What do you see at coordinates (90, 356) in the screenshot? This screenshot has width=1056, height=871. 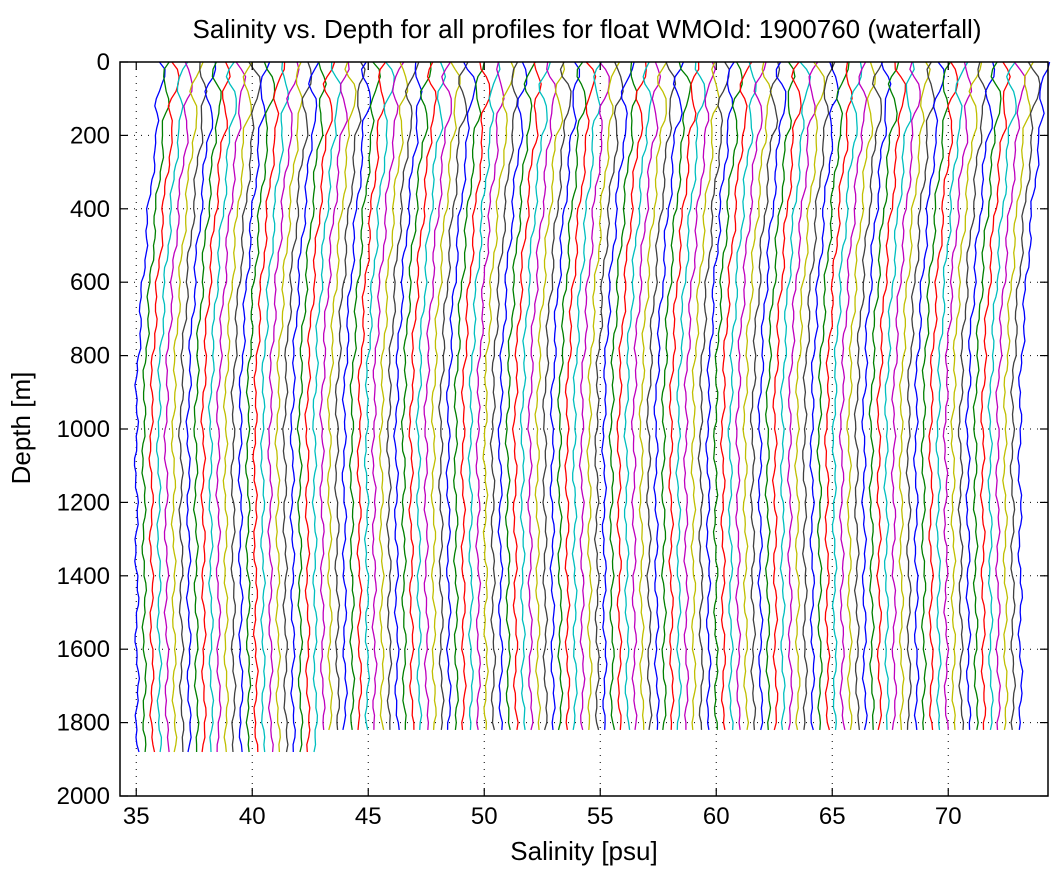 I see `y-tick-label-4: 800` at bounding box center [90, 356].